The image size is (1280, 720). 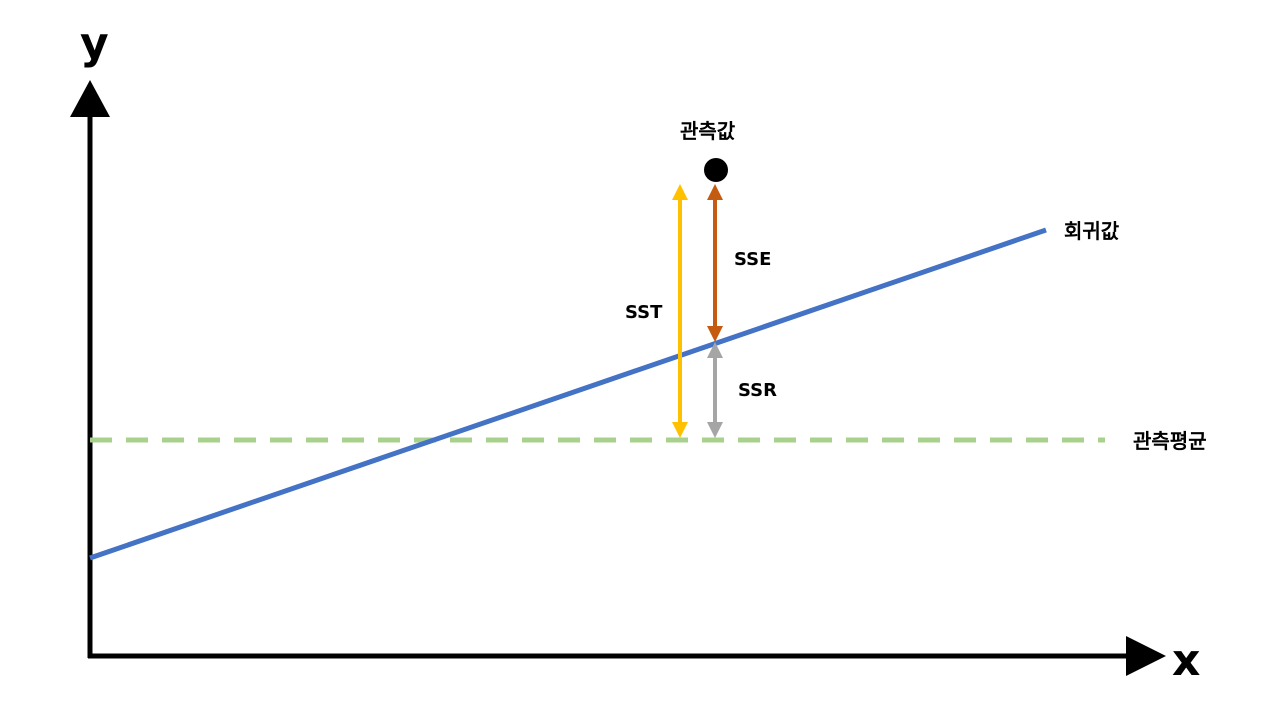 What do you see at coordinates (716, 170) in the screenshot?
I see `observed-point` at bounding box center [716, 170].